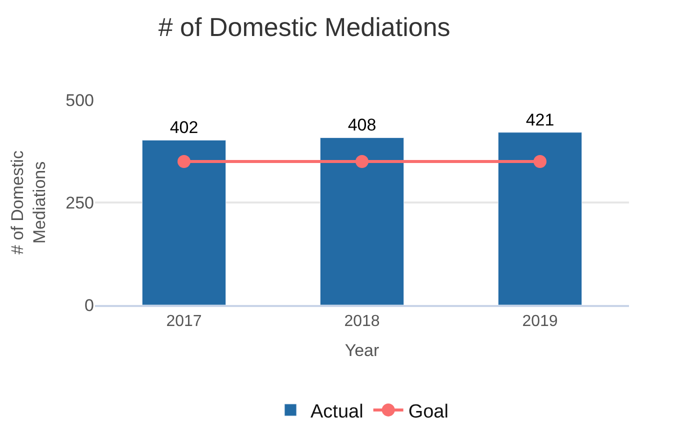 The height and width of the screenshot is (441, 674). I want to click on chart-title: # of Domestic Mediations, so click(304, 27).